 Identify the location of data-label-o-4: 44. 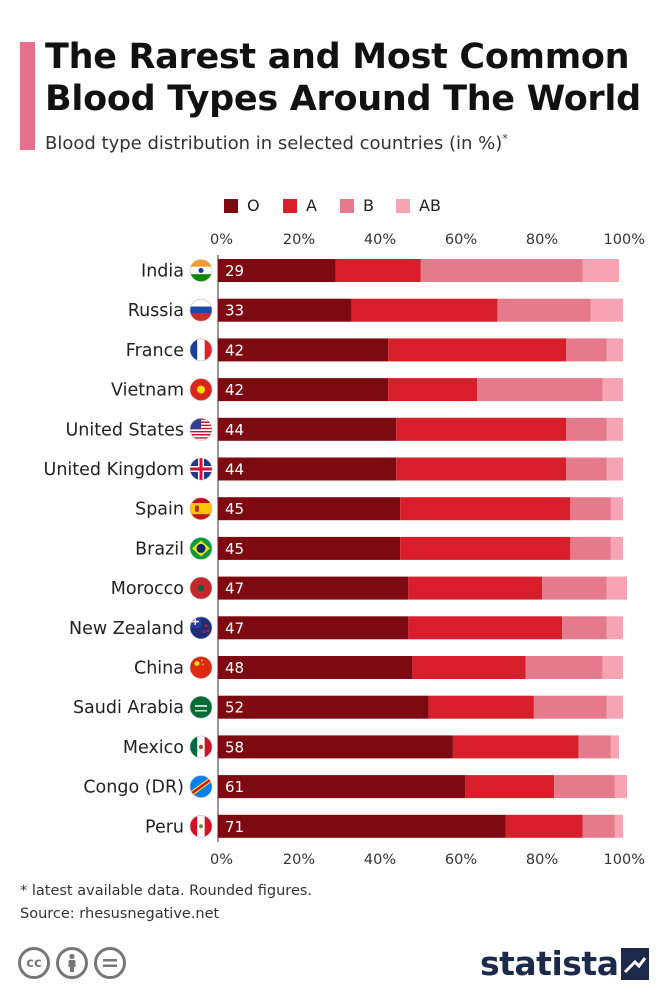
(234, 430).